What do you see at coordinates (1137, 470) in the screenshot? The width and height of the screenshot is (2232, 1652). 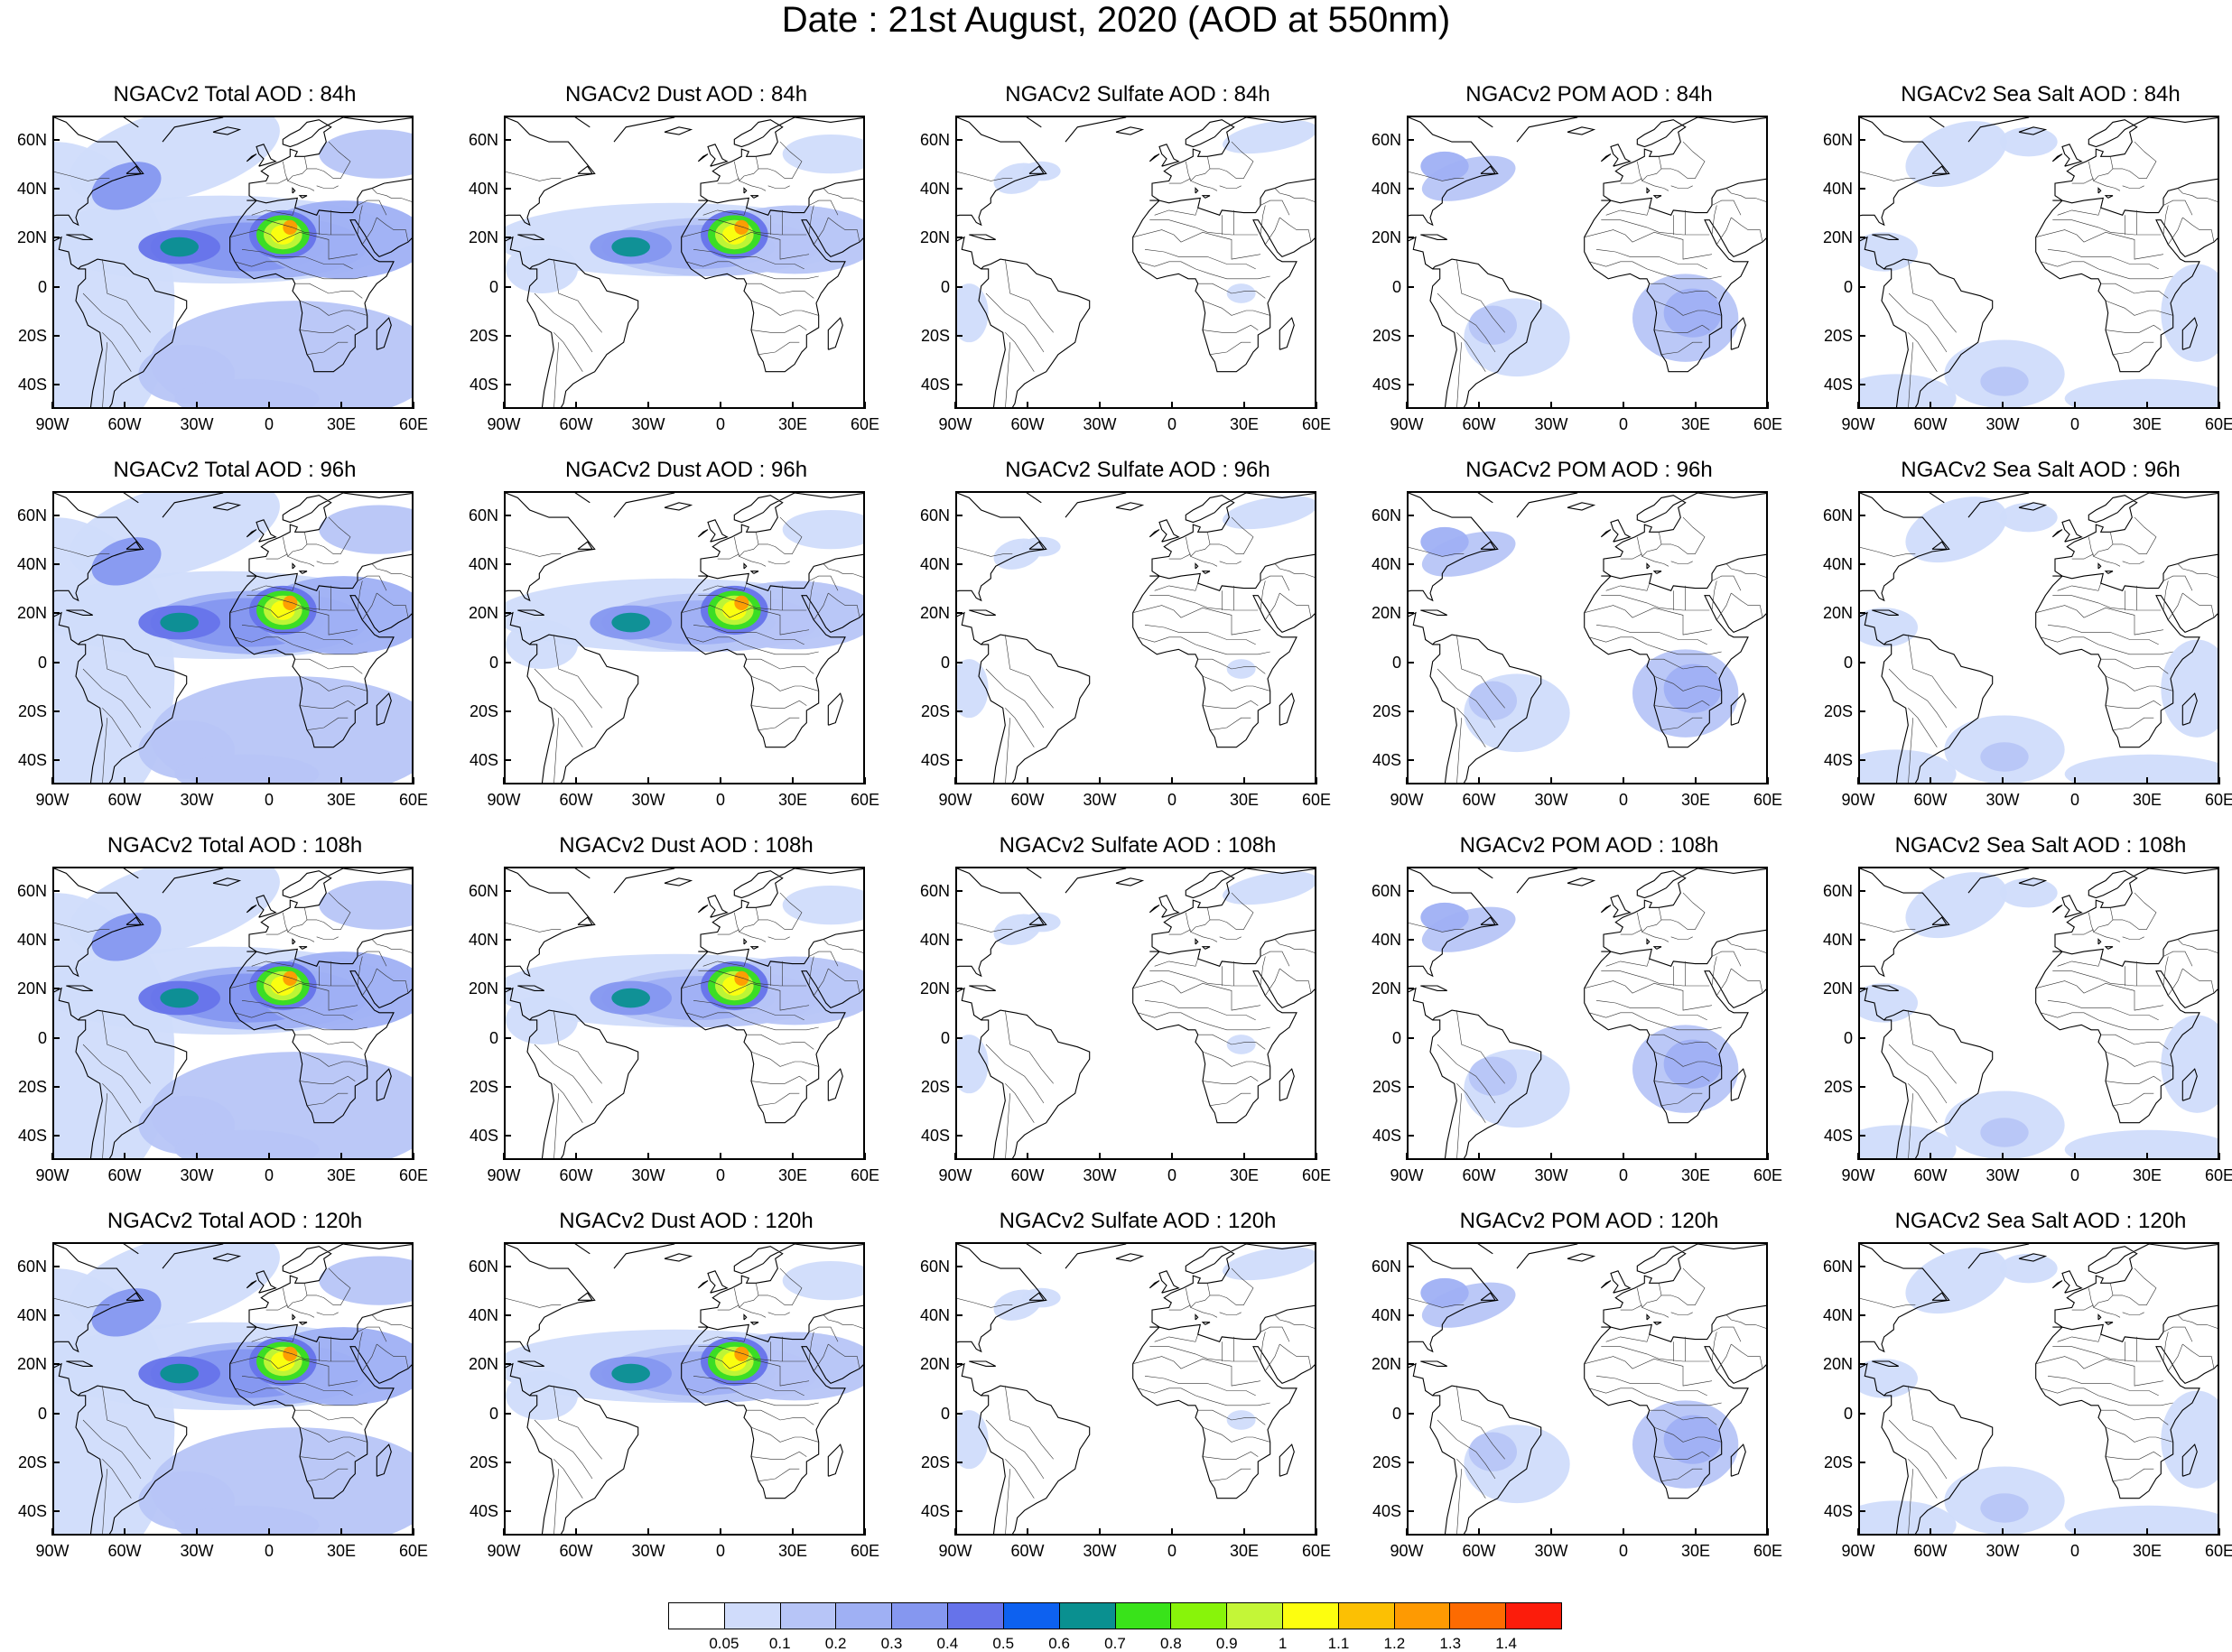 I see `panel-title: NGACv2 Sulfate AOD : 96h` at bounding box center [1137, 470].